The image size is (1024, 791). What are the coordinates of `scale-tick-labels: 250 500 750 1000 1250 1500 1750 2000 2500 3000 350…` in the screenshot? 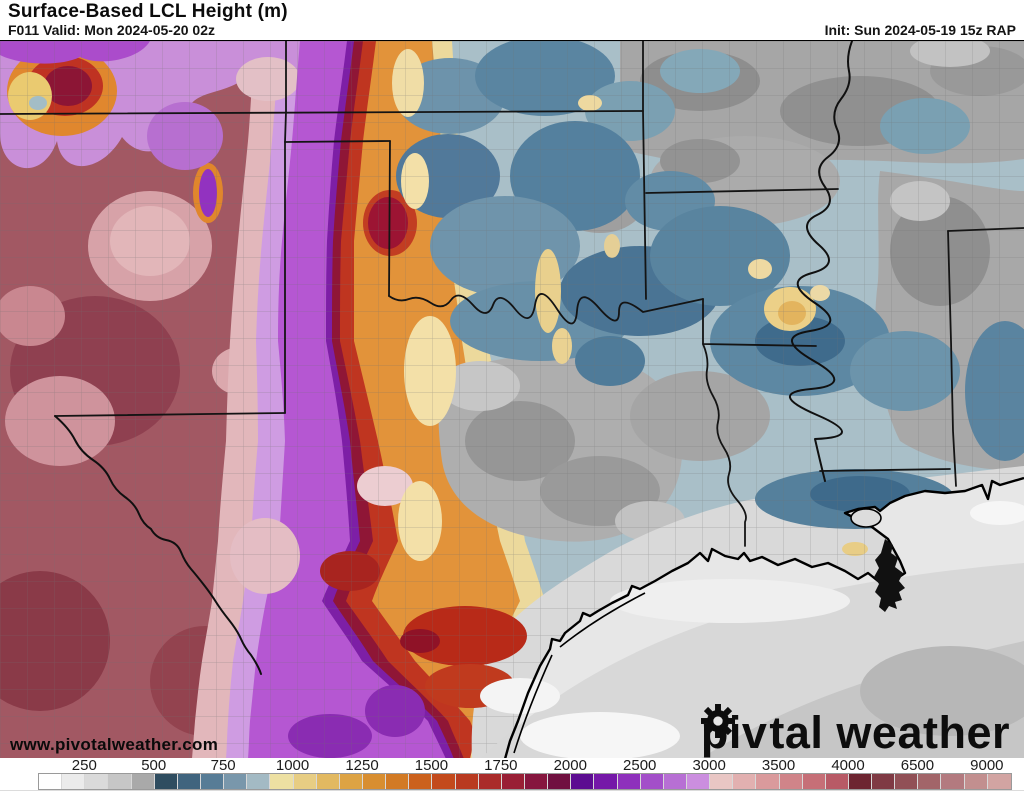 It's located at (512, 765).